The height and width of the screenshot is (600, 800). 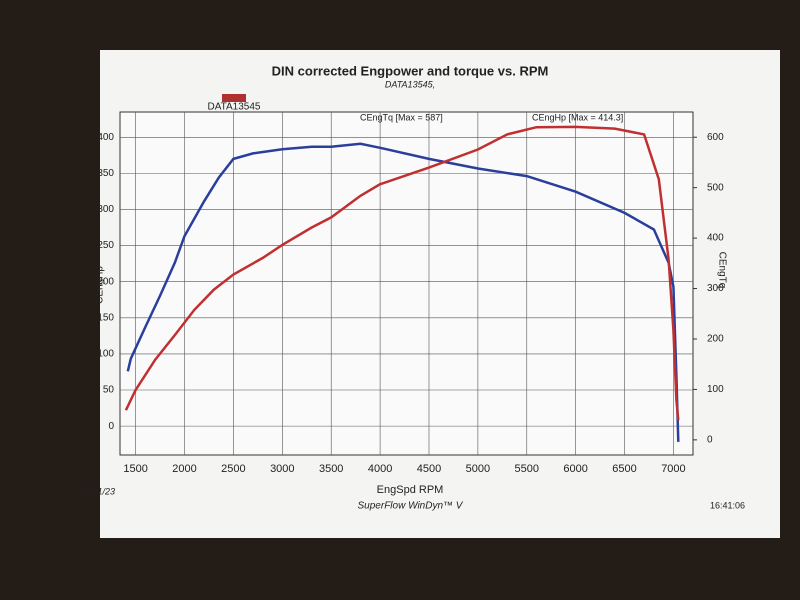 I want to click on x-tick-label: 6500, so click(x=624, y=469).